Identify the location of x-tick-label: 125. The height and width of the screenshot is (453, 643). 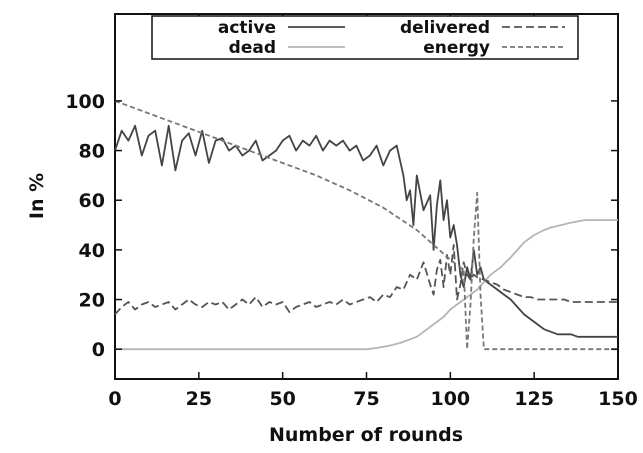
(534, 399).